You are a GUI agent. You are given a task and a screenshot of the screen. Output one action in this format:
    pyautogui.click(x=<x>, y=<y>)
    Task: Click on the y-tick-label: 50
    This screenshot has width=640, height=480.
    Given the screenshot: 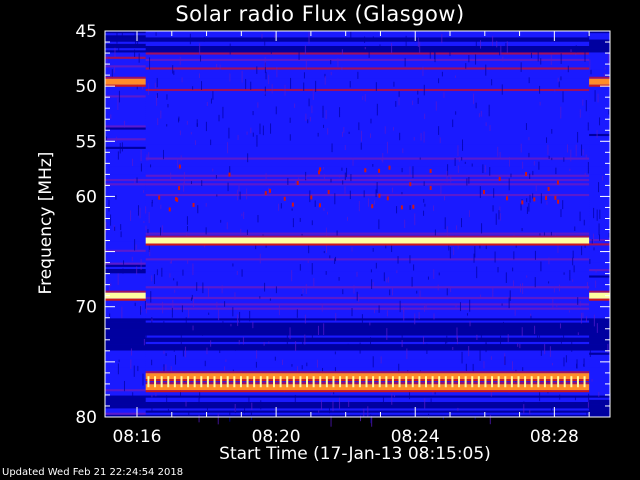 What is the action you would take?
    pyautogui.click(x=86, y=87)
    